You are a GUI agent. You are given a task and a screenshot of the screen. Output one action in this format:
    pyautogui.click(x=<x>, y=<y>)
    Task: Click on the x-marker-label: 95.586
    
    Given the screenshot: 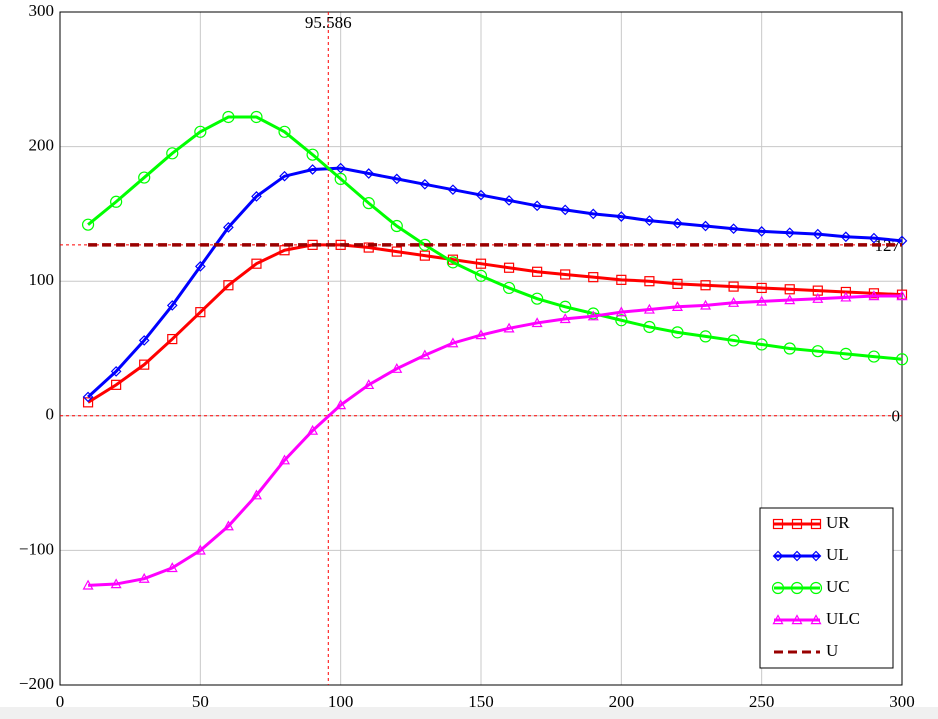 What is the action you would take?
    pyautogui.click(x=328, y=22)
    